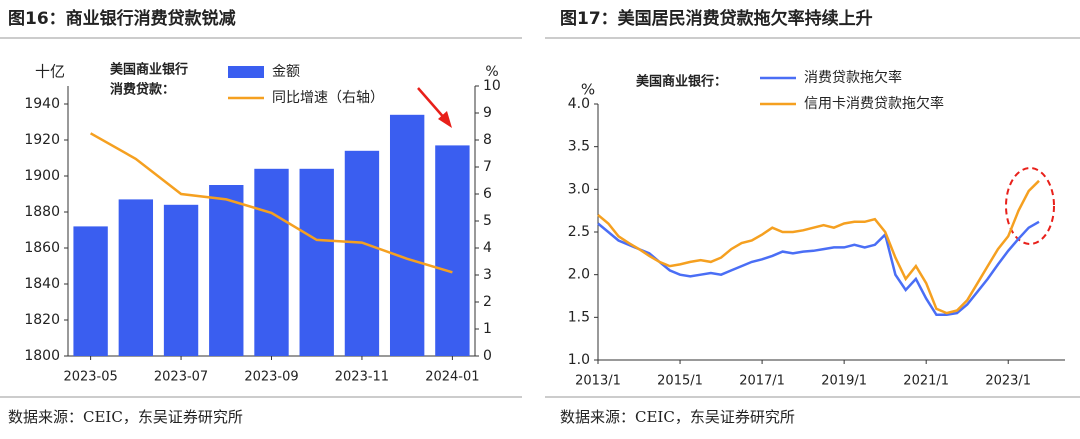 The image size is (1080, 439). Describe the element at coordinates (42, 284) in the screenshot. I see `y-tick-label: 1840` at that location.